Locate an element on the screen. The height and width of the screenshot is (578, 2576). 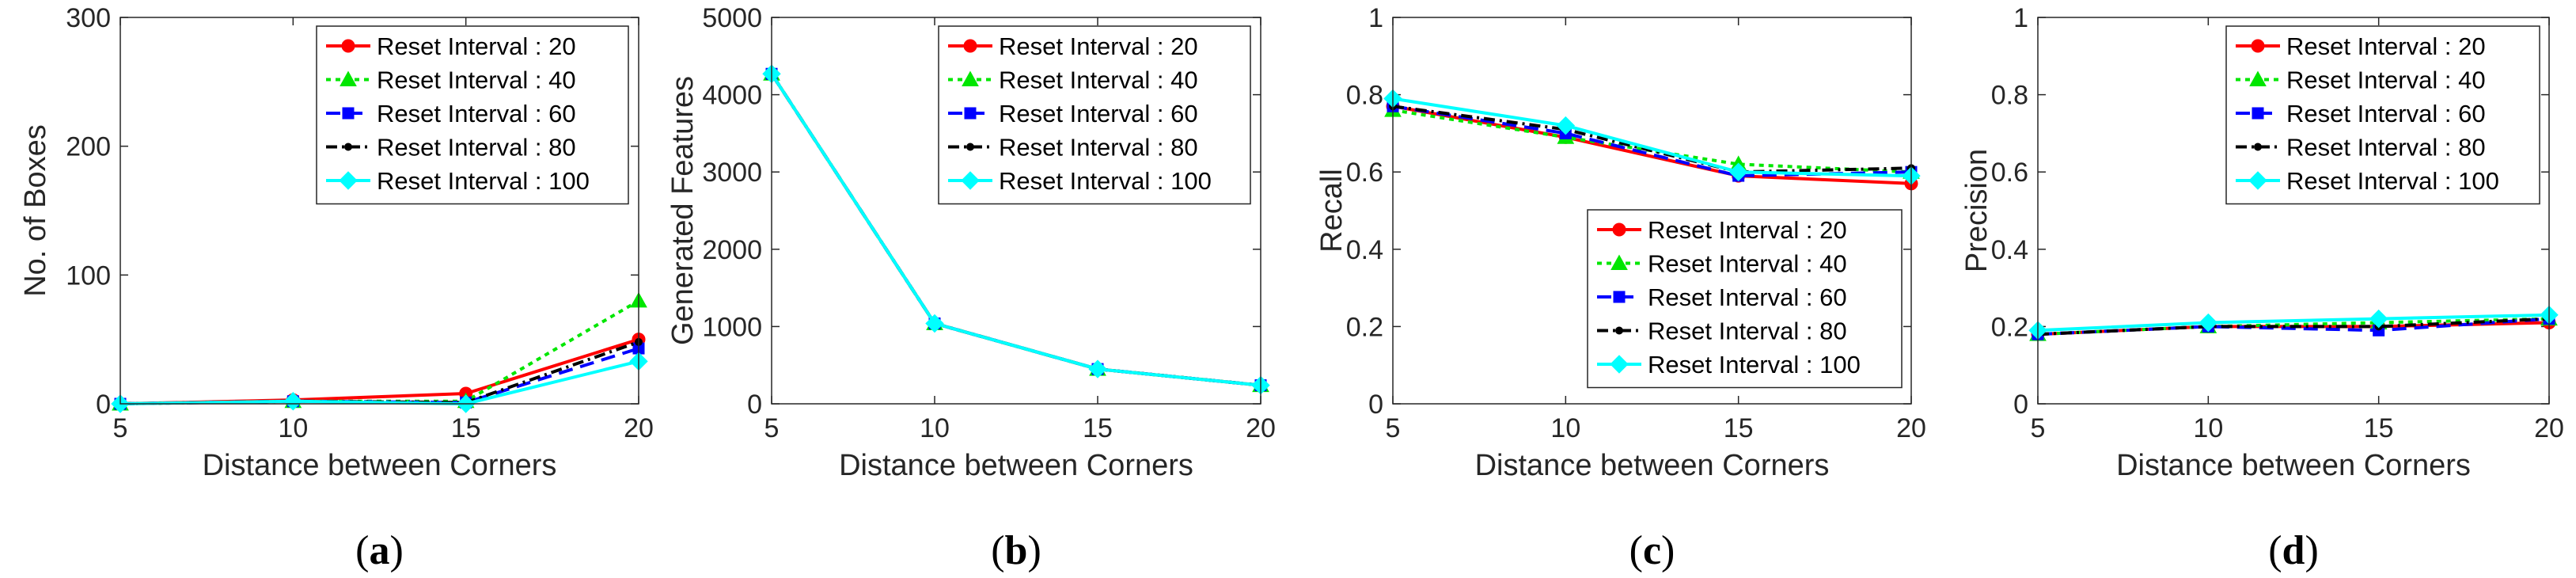
y-tick-label: 300 is located at coordinates (88, 18).